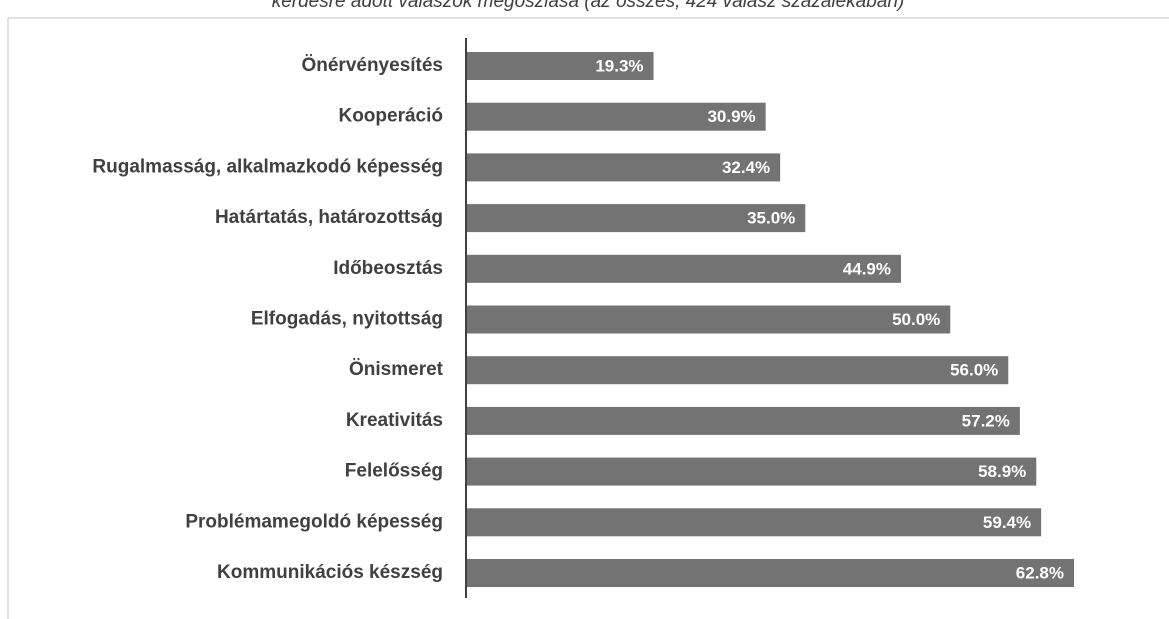  Describe the element at coordinates (396, 369) in the screenshot. I see `category-label: Önismeret` at that location.